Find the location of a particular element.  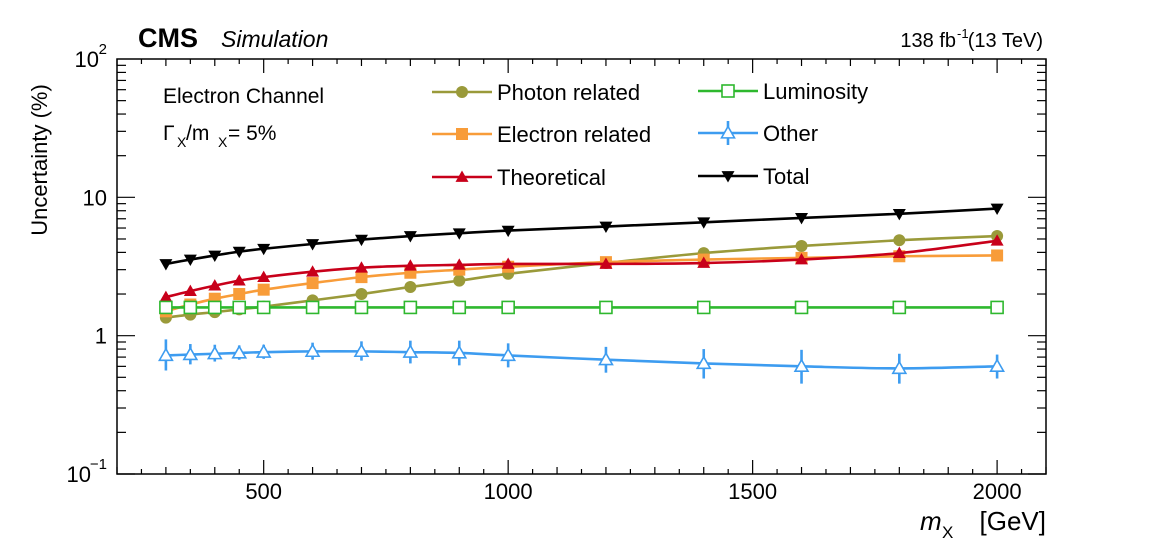

legend-label-electron: Electron related is located at coordinates (574, 134).